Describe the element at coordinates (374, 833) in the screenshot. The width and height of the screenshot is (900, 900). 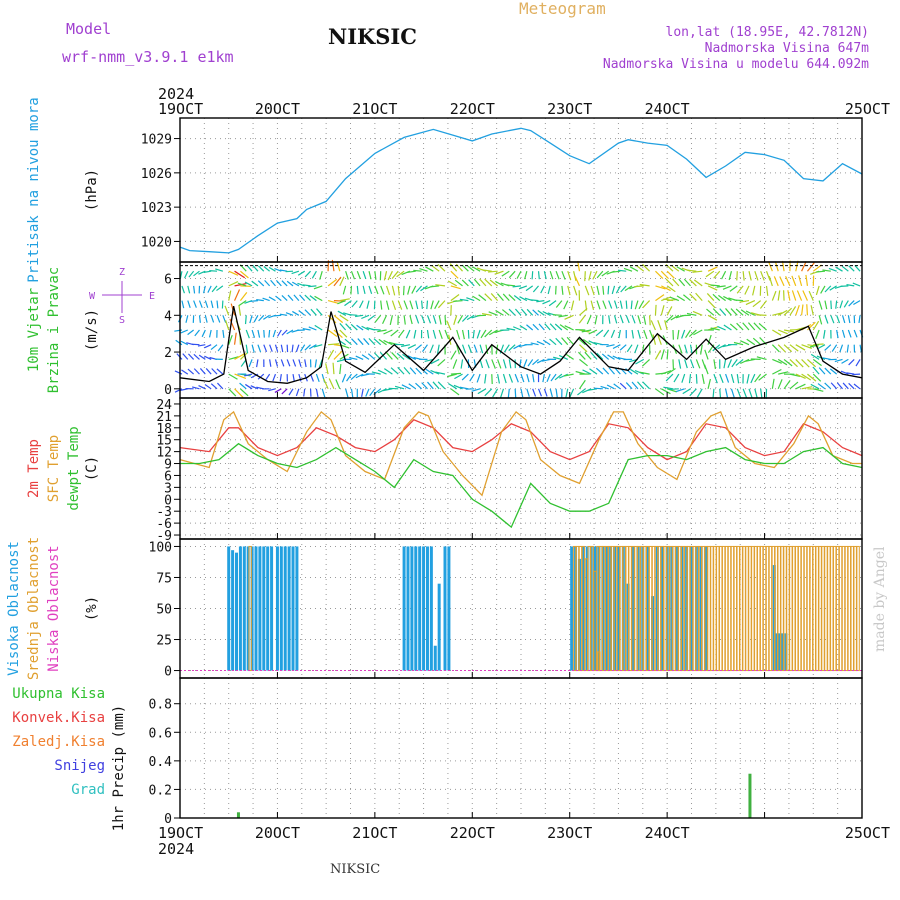
I see `bottom-day-label: 21OCT` at that location.